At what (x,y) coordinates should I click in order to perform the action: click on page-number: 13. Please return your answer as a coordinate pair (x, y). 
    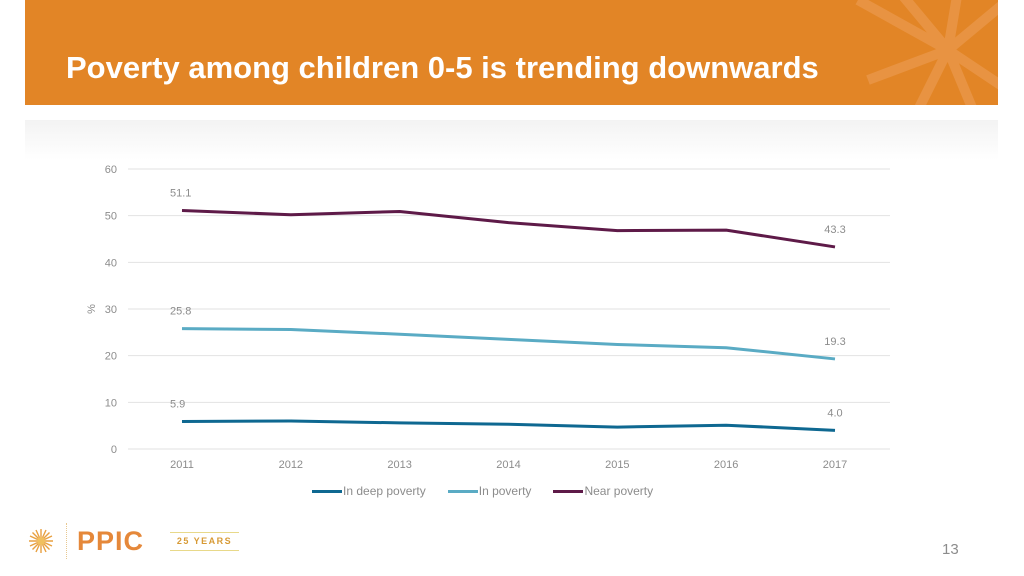
    Looking at the image, I should click on (950, 549).